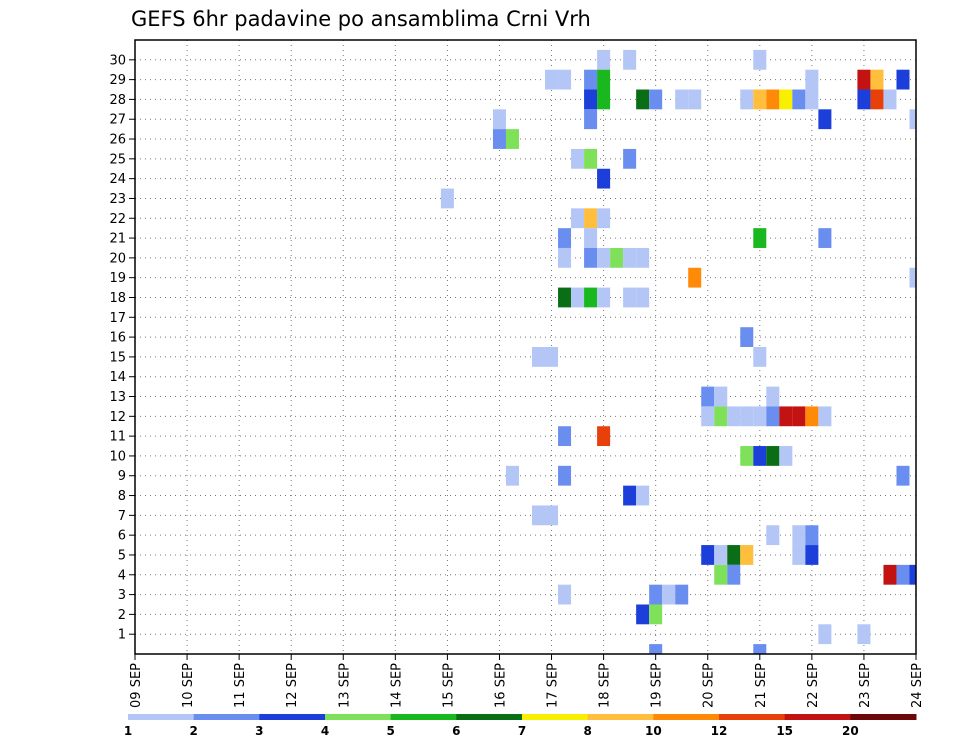  I want to click on x-tick-label: 21 SEP, so click(761, 685).